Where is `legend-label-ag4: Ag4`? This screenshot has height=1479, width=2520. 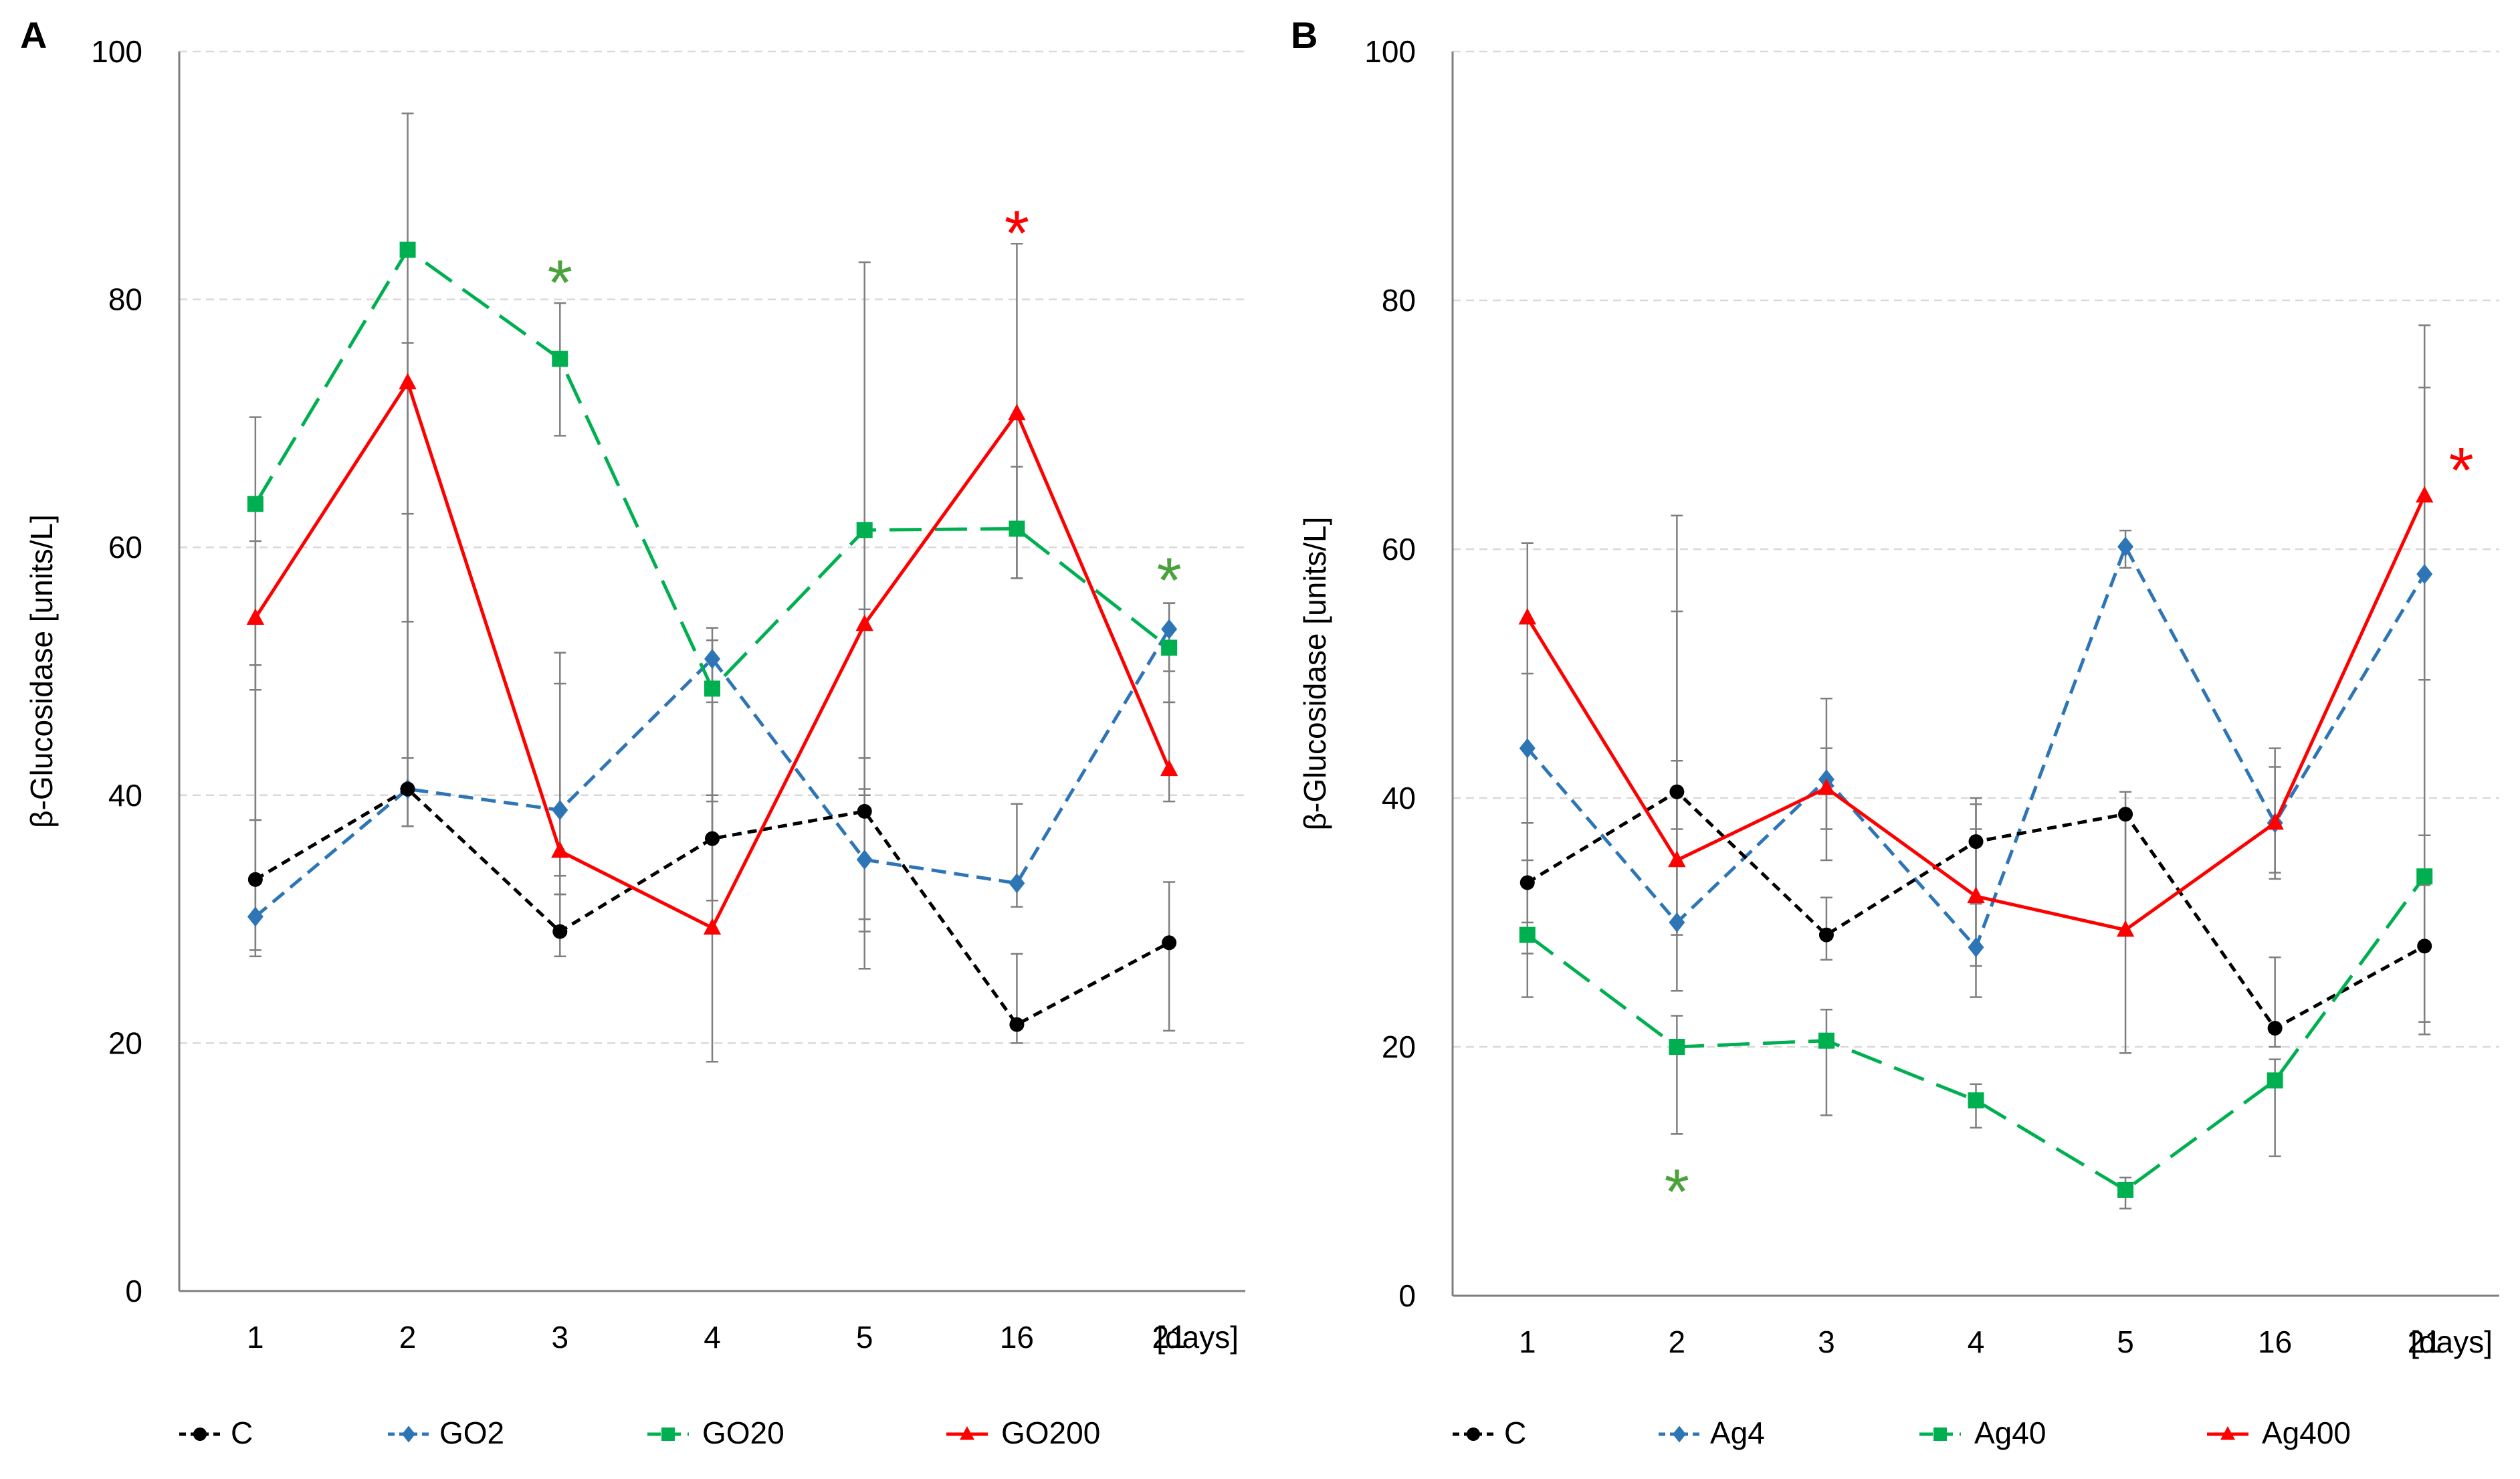 legend-label-ag4: Ag4 is located at coordinates (1737, 1432).